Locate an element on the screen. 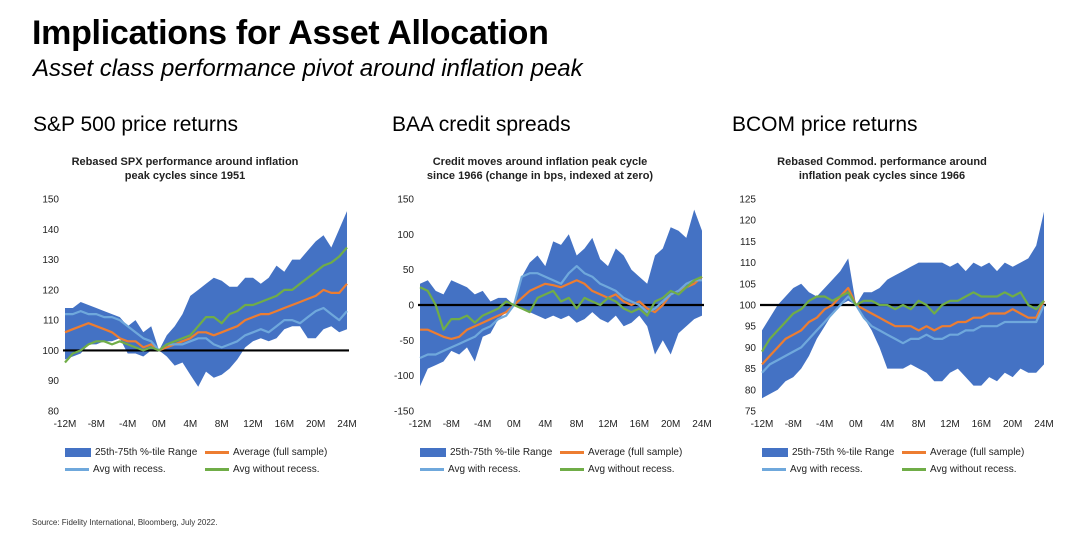  y-tick-label: 125 is located at coordinates (747, 200).